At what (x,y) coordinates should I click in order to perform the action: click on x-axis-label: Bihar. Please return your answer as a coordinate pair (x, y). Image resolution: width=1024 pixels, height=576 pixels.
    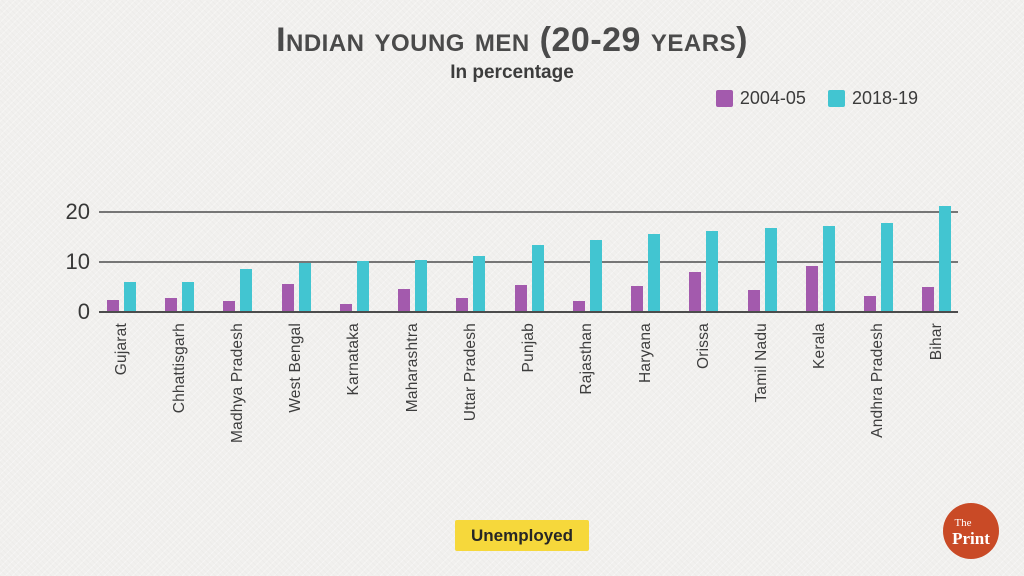
    Looking at the image, I should click on (936, 342).